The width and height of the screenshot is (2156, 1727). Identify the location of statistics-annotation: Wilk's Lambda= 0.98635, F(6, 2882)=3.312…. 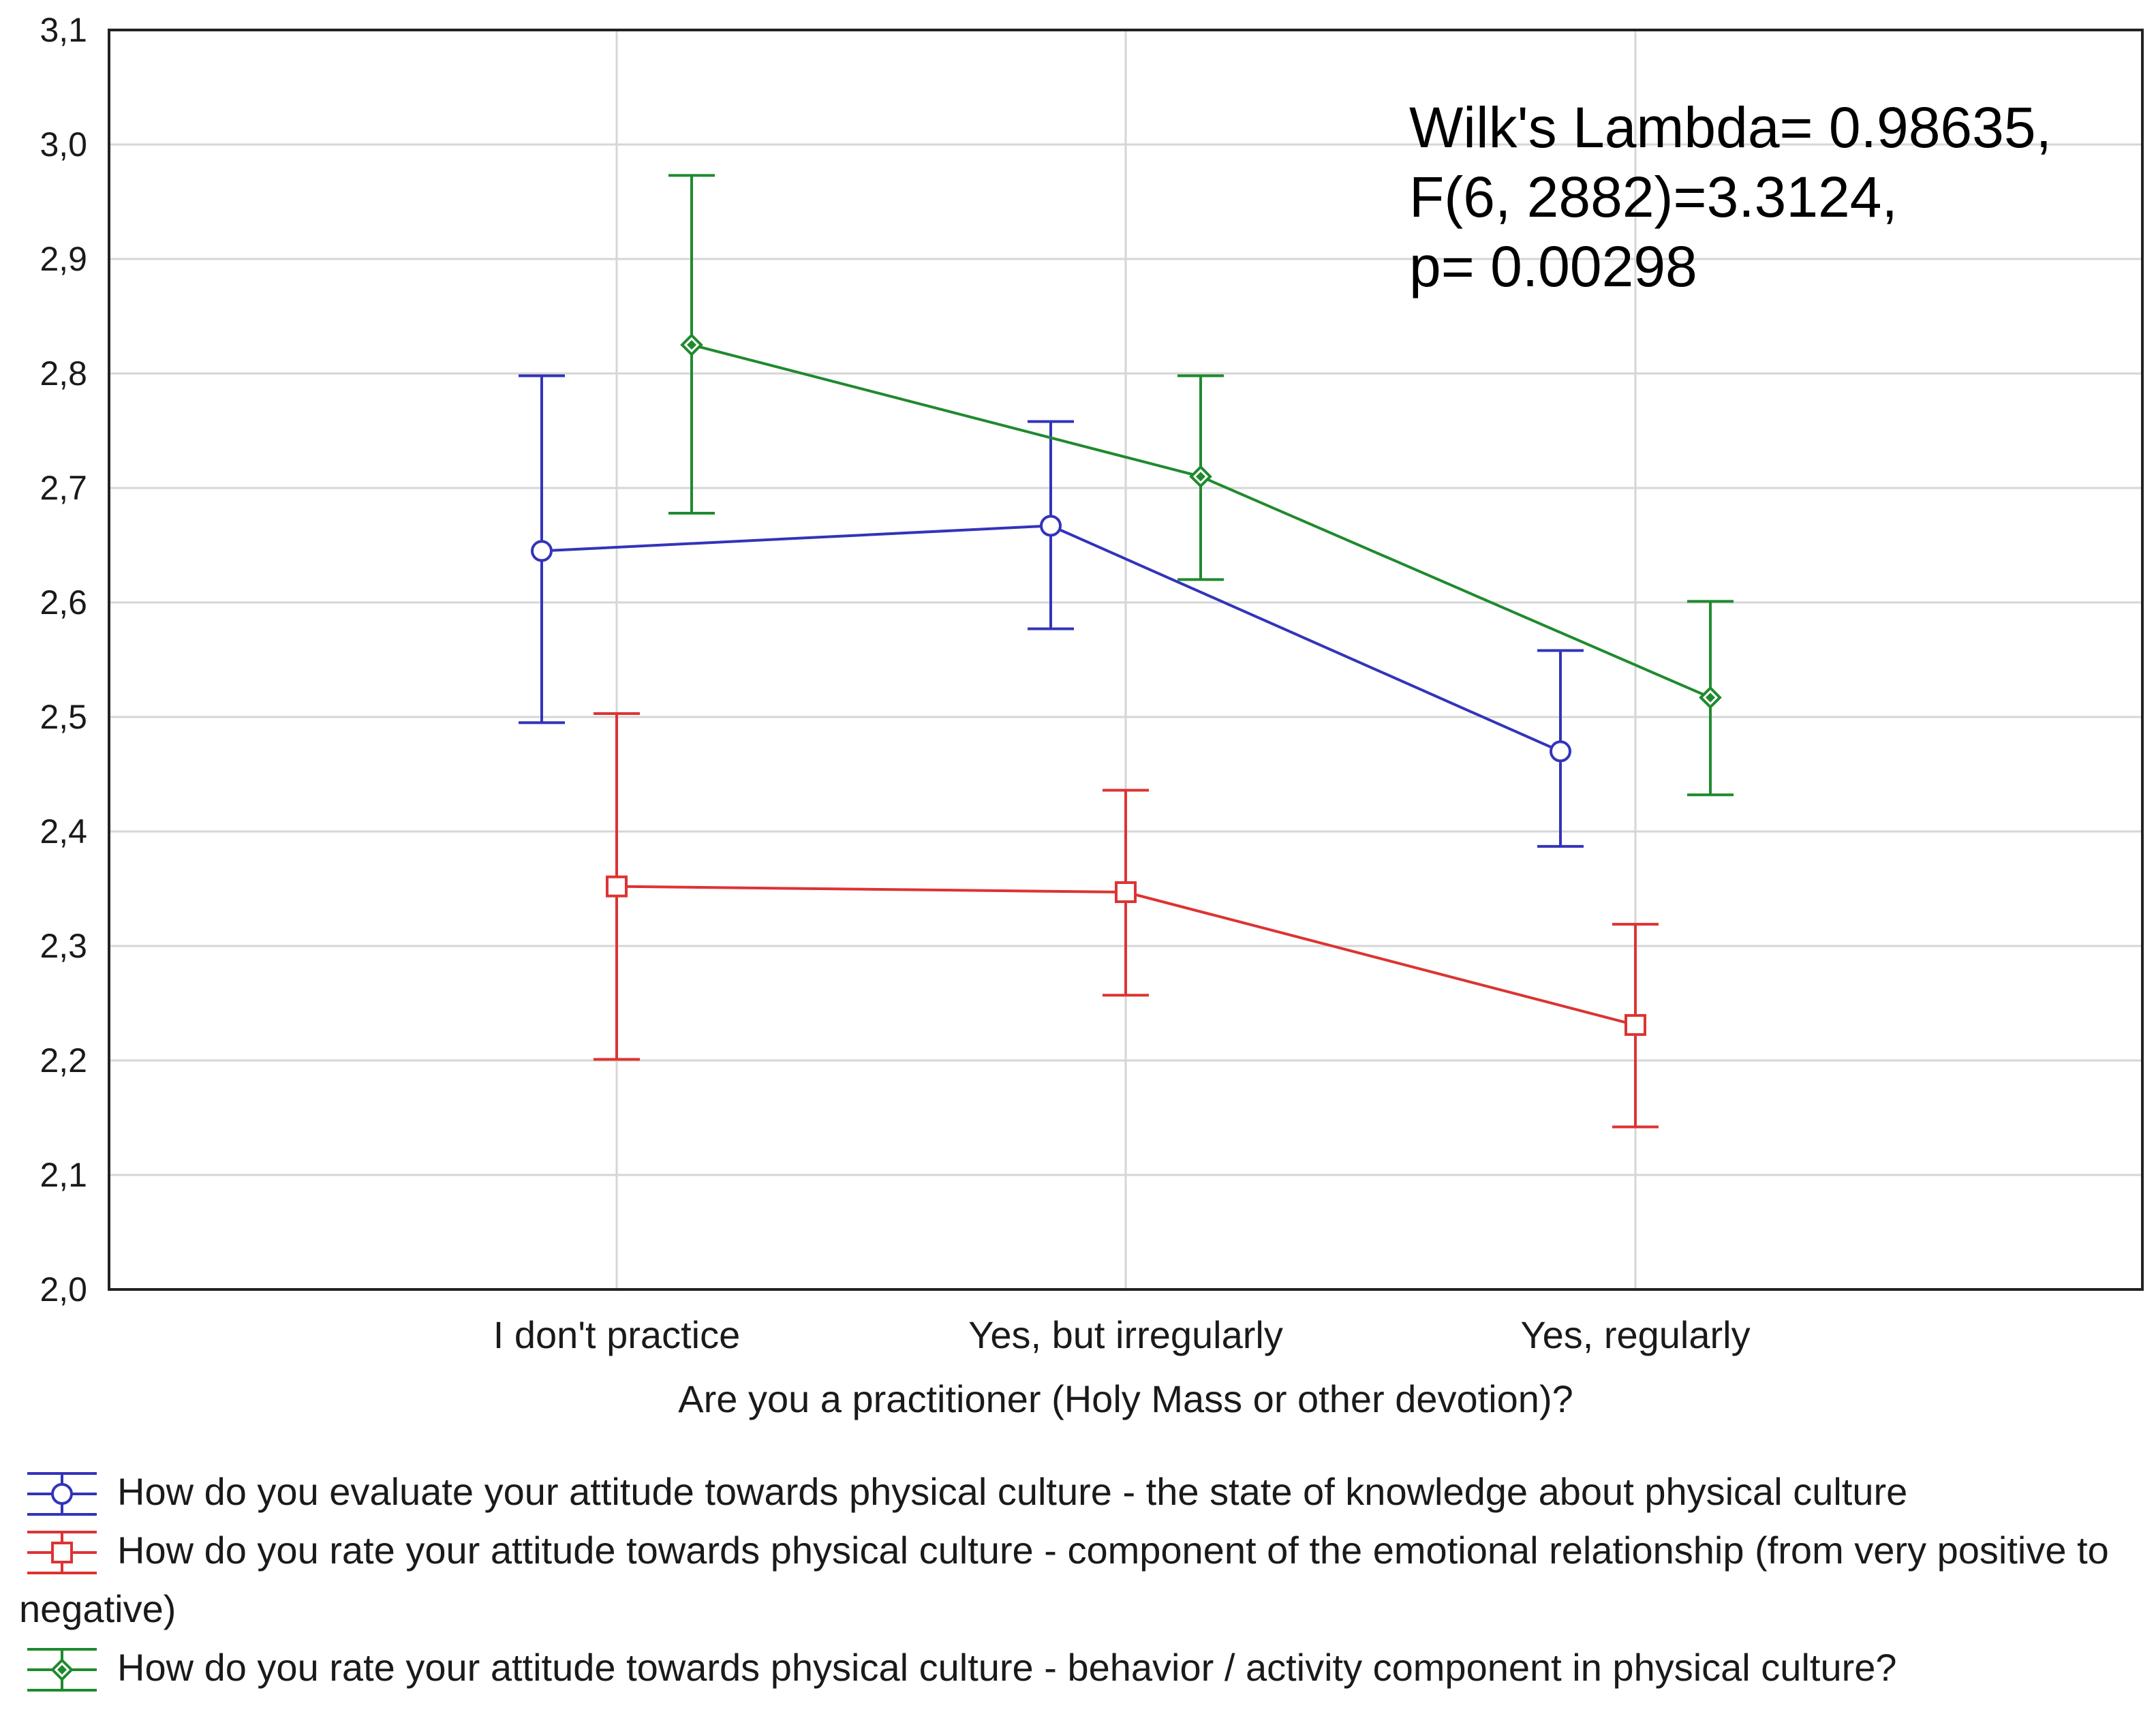
(1730, 197).